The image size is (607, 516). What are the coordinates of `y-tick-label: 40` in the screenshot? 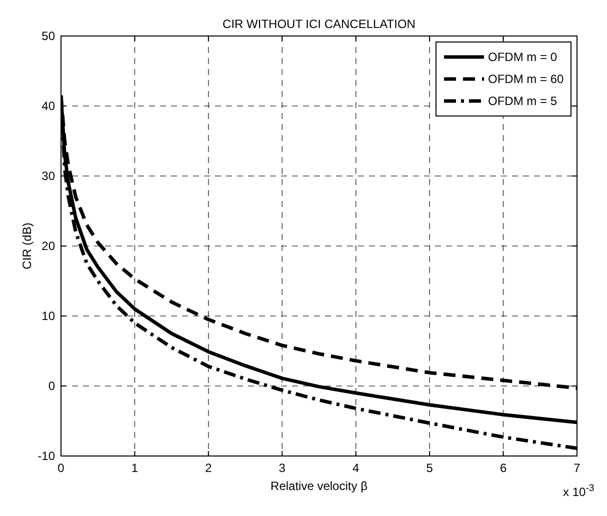 It's located at (49, 106).